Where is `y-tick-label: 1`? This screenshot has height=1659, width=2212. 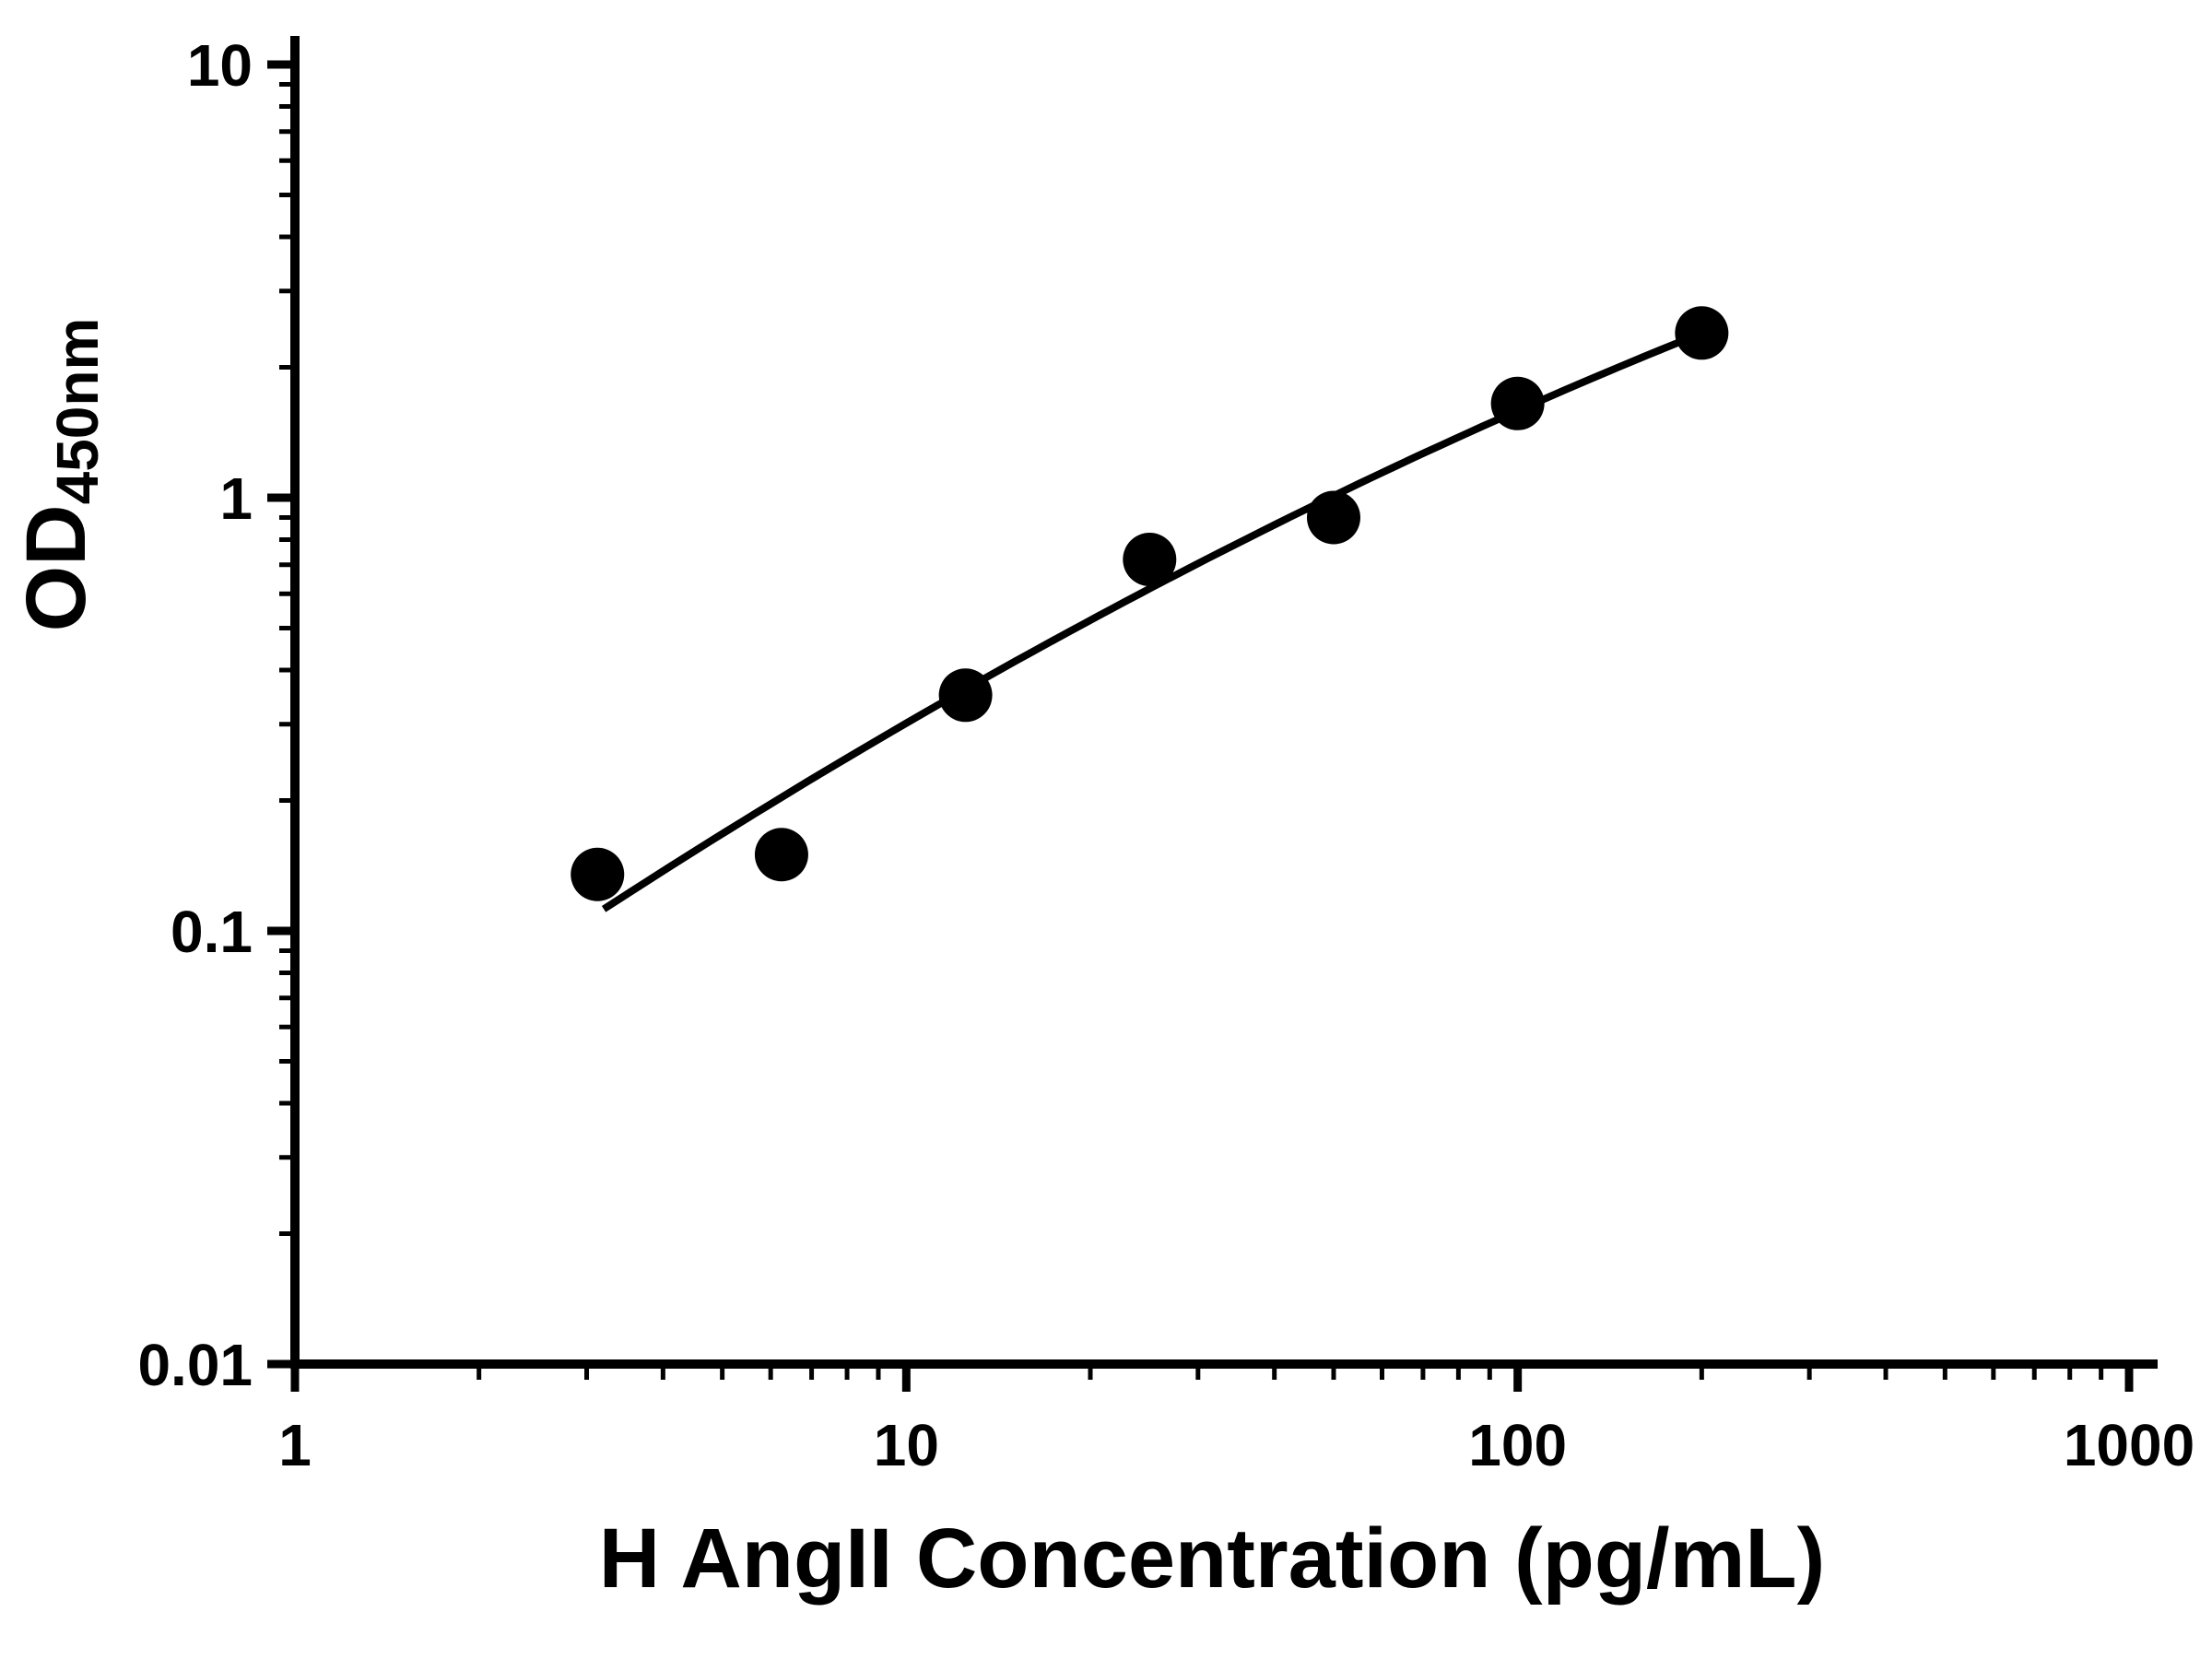 y-tick-label: 1 is located at coordinates (236, 498).